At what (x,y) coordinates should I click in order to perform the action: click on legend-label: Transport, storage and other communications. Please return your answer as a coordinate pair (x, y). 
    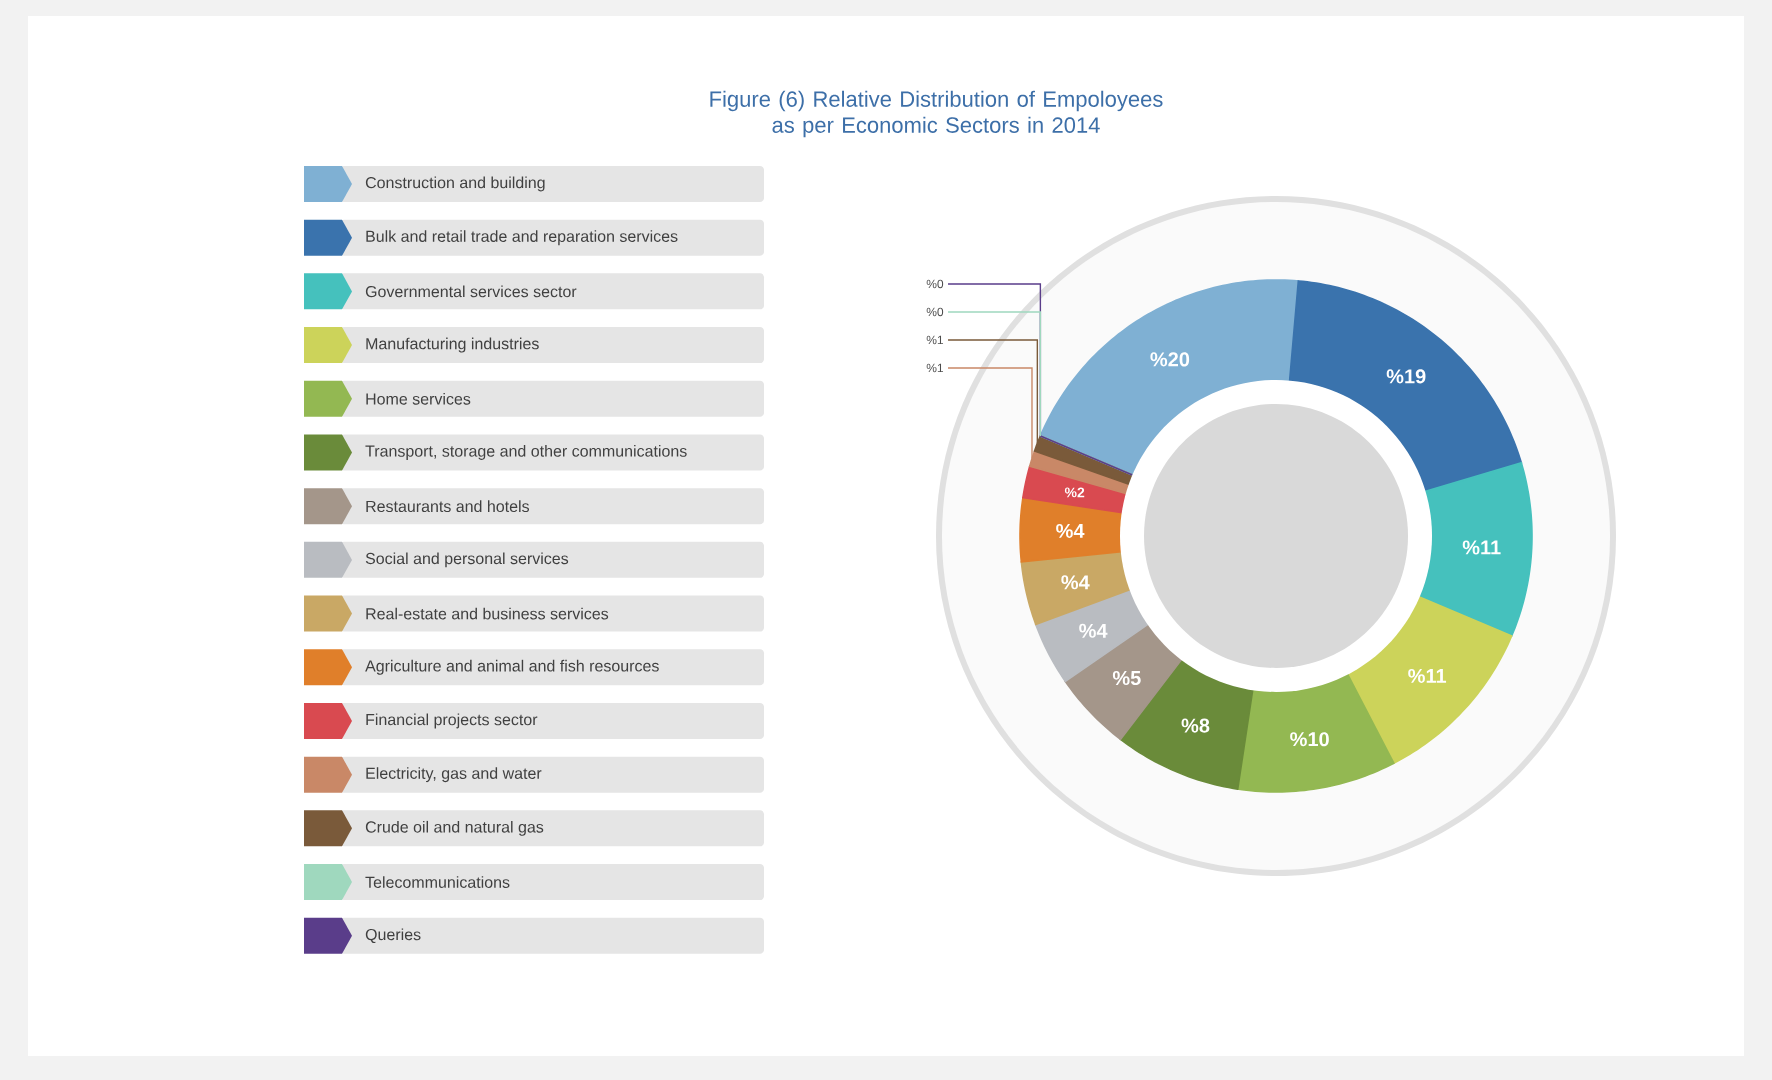
    Looking at the image, I should click on (526, 452).